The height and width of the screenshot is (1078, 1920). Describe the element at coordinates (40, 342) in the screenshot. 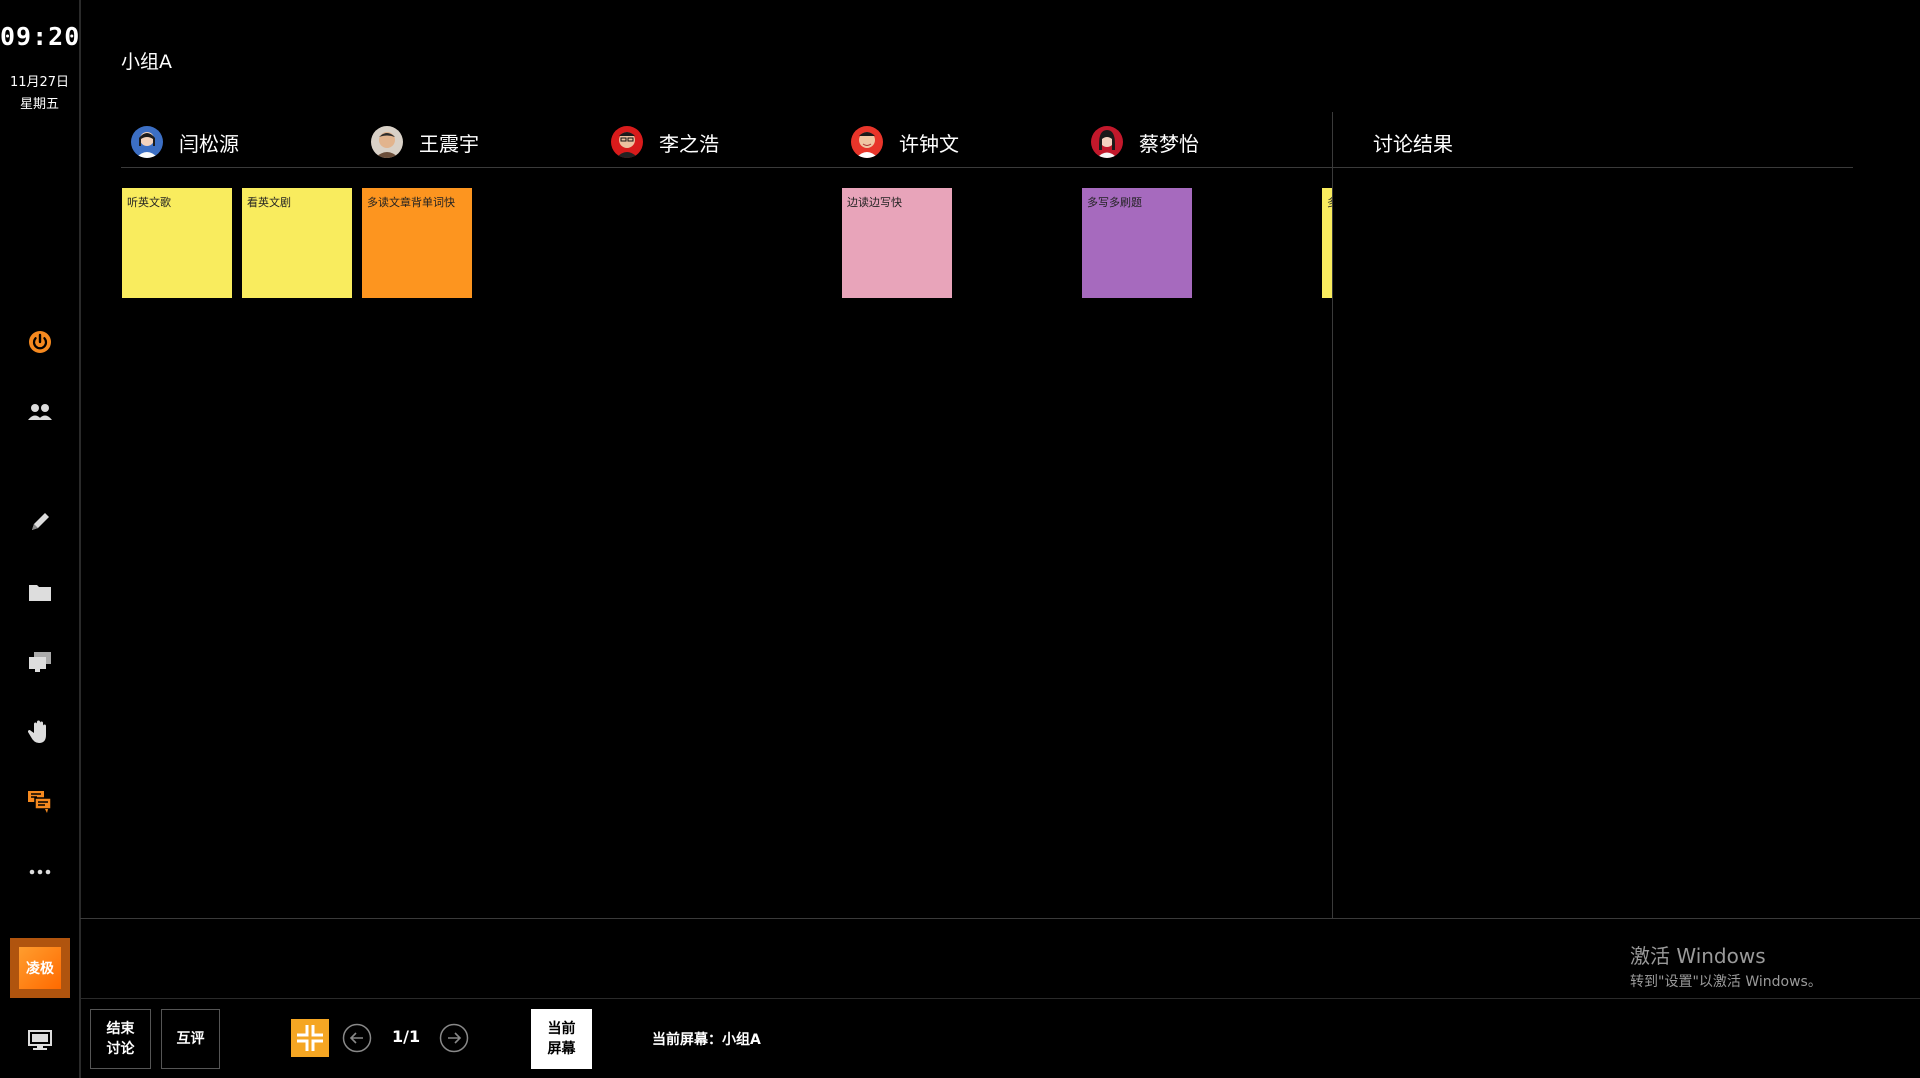

I see `power-icon` at that location.